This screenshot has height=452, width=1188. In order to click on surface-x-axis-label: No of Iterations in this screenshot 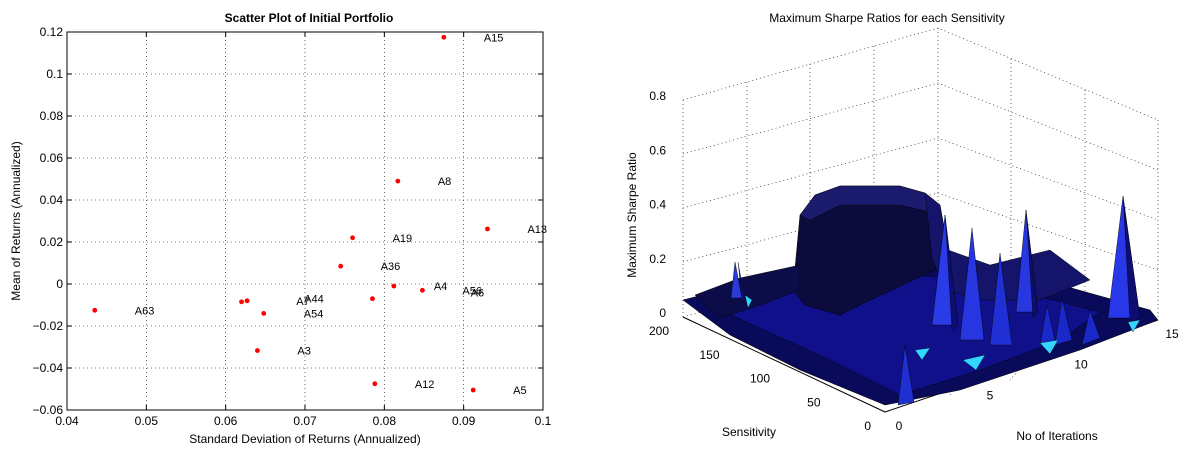, I will do `click(1056, 436)`.